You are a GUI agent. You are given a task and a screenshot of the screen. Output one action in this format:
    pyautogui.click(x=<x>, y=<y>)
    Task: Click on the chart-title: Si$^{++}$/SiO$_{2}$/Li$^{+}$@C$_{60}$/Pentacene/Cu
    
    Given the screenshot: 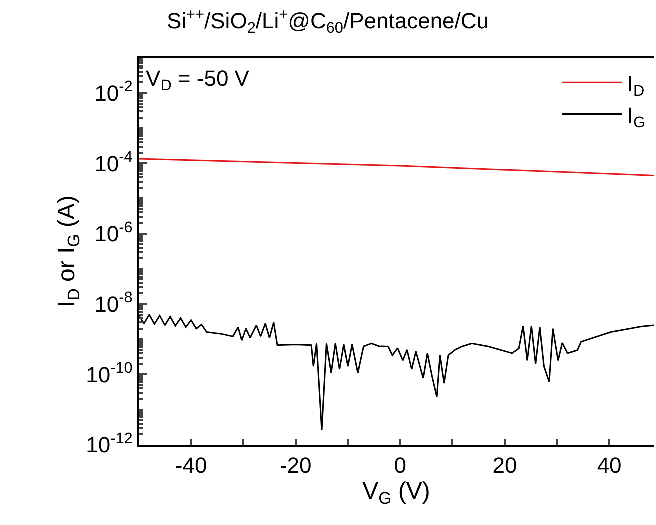 What is the action you would take?
    pyautogui.click(x=328, y=22)
    